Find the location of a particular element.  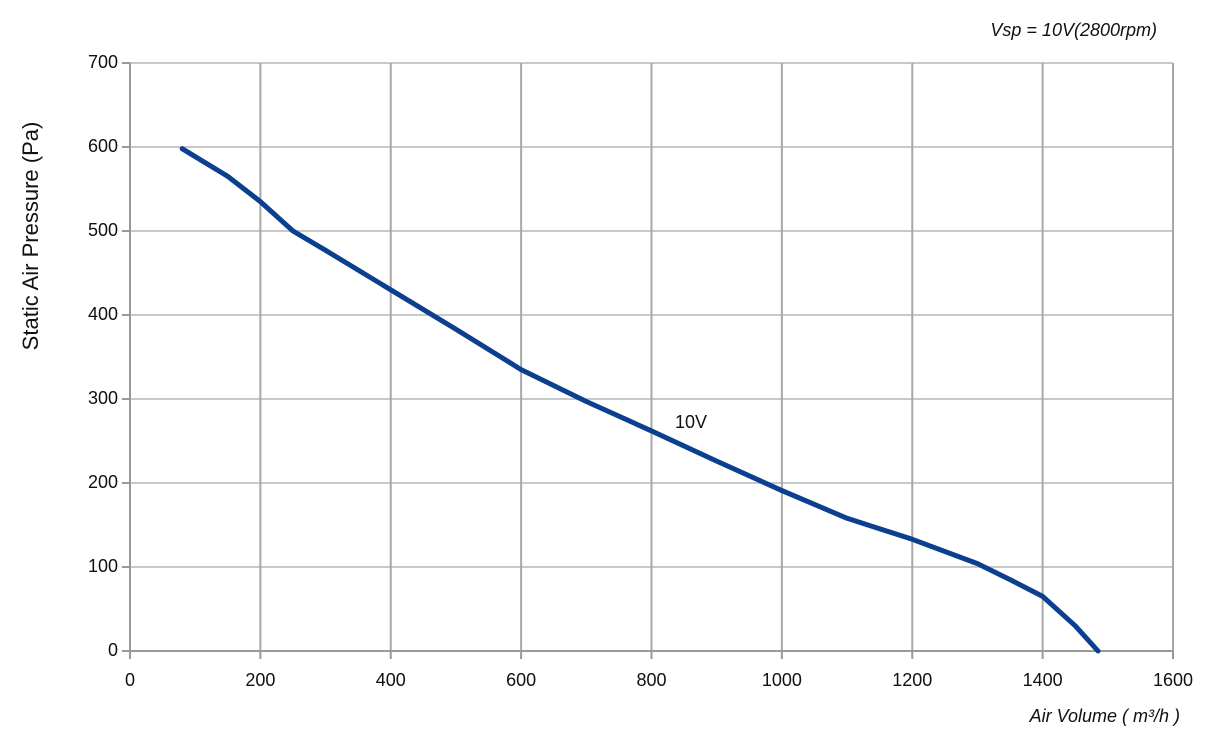

x-tick-label: 0 is located at coordinates (130, 680).